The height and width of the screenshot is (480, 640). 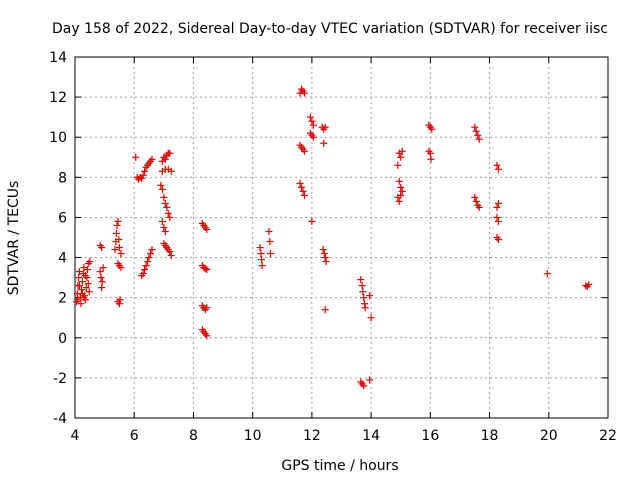 What do you see at coordinates (134, 436) in the screenshot?
I see `x-tick-label: 6` at bounding box center [134, 436].